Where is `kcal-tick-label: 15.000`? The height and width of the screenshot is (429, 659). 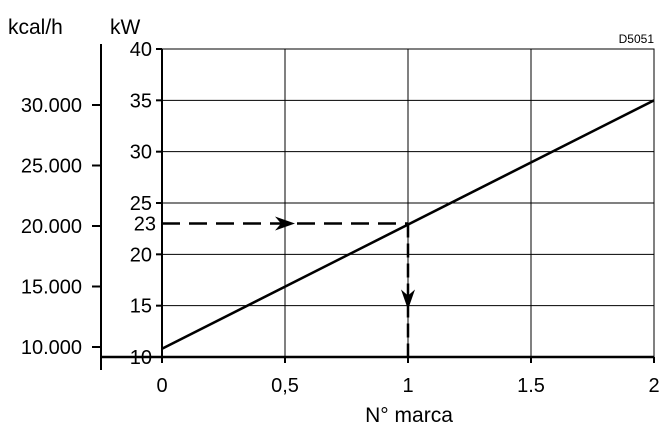
kcal-tick-label: 15.000 is located at coordinates (51, 288).